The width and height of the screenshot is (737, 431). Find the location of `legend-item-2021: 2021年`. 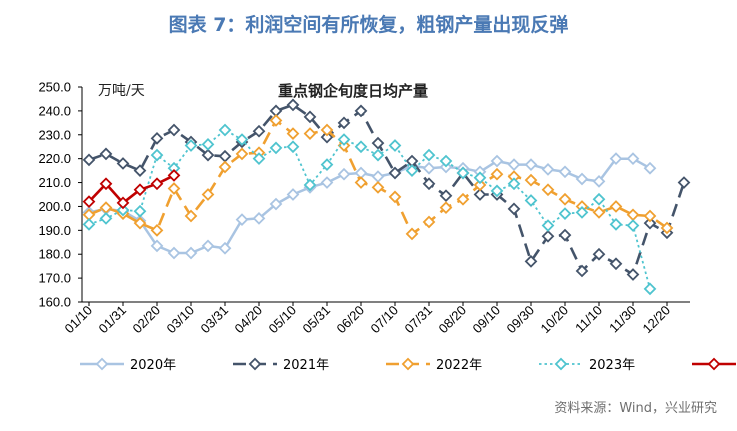

legend-item-2021: 2021年 is located at coordinates (281, 365).